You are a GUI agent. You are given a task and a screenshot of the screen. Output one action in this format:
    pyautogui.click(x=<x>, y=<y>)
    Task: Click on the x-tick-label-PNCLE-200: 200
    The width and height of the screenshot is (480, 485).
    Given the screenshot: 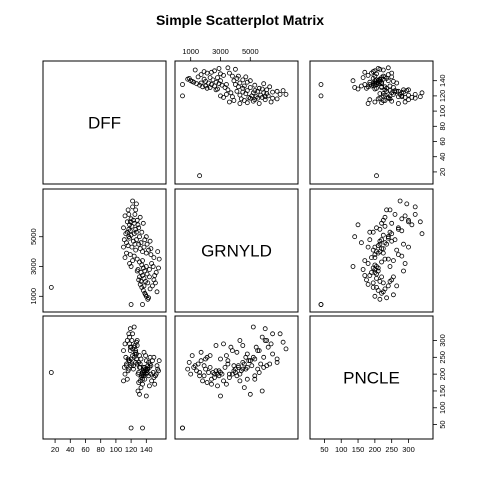 What is the action you would take?
    pyautogui.click(x=375, y=449)
    